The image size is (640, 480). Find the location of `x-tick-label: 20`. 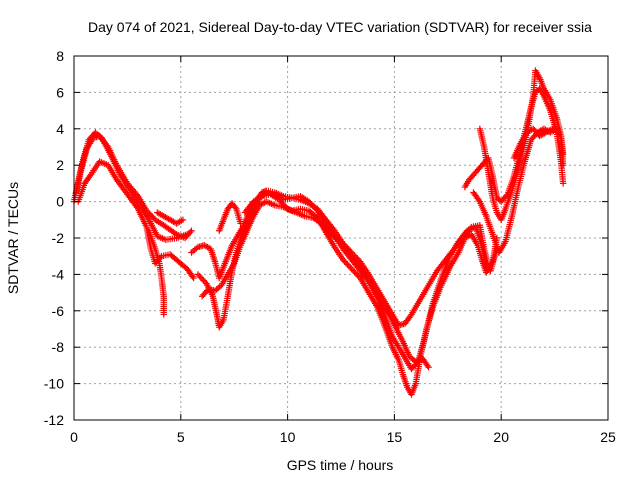

x-tick-label: 20 is located at coordinates (501, 437).